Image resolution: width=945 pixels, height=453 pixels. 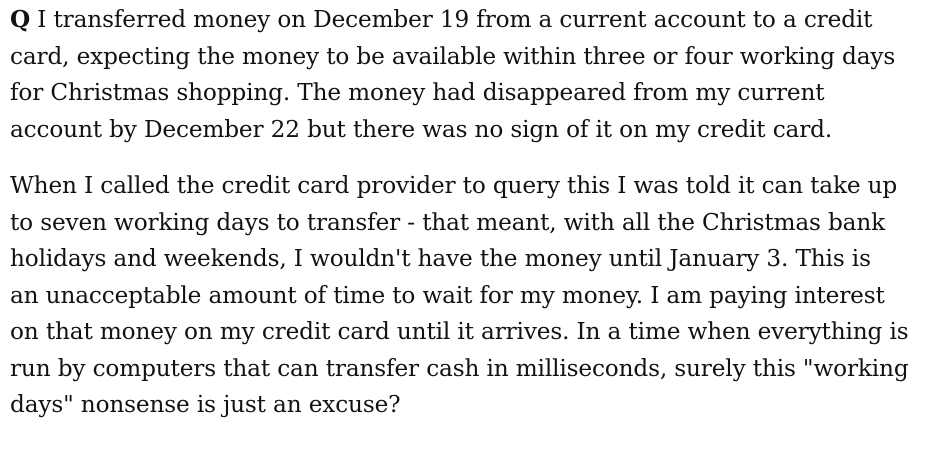 I want to click on text-line: days" nonsense is just an excuse?, so click(x=205, y=404).